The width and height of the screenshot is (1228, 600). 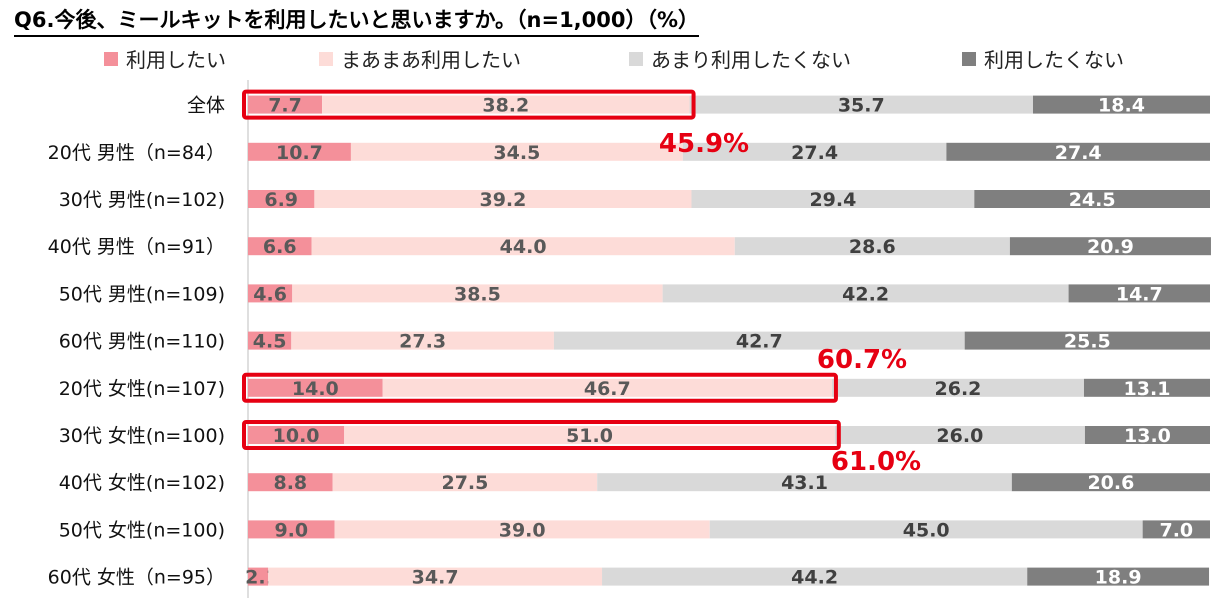 I want to click on value-label: 35.7, so click(x=861, y=106).